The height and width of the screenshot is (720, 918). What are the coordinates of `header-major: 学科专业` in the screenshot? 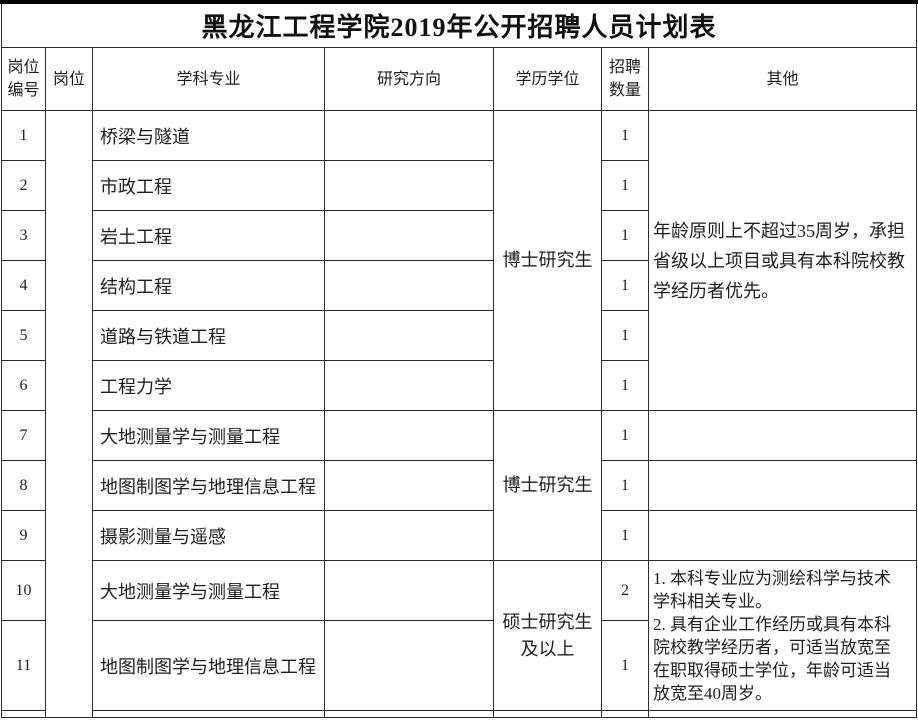 It's located at (208, 79).